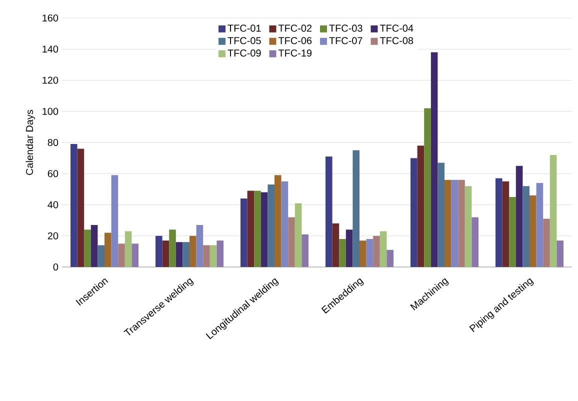 This screenshot has height=401, width=578. What do you see at coordinates (55, 267) in the screenshot?
I see `y-tick-label: 0` at bounding box center [55, 267].